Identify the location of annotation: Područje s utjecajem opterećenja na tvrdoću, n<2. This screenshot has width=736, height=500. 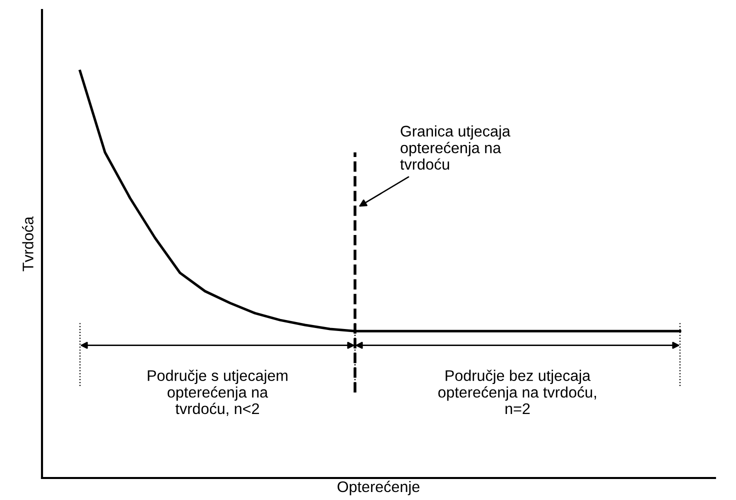
(218, 393).